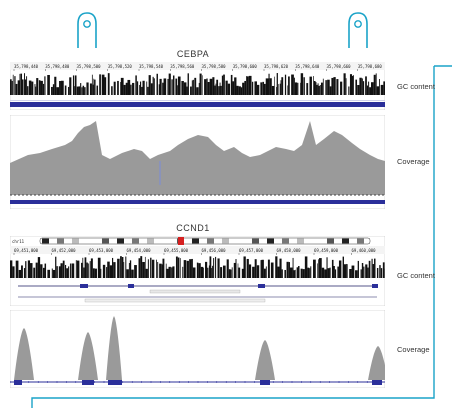  Describe the element at coordinates (416, 86) in the screenshot. I see `gc-content-label-cebpa: GC content` at that location.